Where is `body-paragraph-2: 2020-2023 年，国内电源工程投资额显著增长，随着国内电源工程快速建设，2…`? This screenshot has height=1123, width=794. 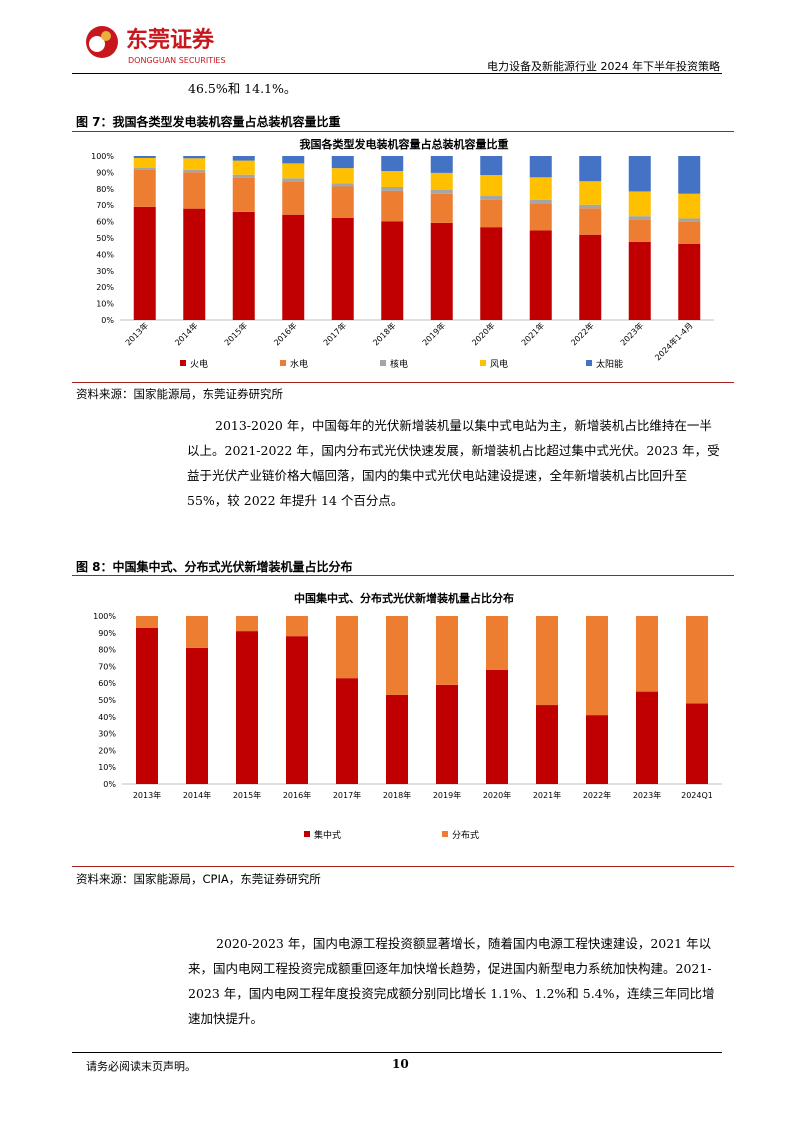
body-paragraph-2: 2020-2023 年，国内电源工程投资额显著增长，随着国内电源工程快速建设，2… is located at coordinates (451, 981).